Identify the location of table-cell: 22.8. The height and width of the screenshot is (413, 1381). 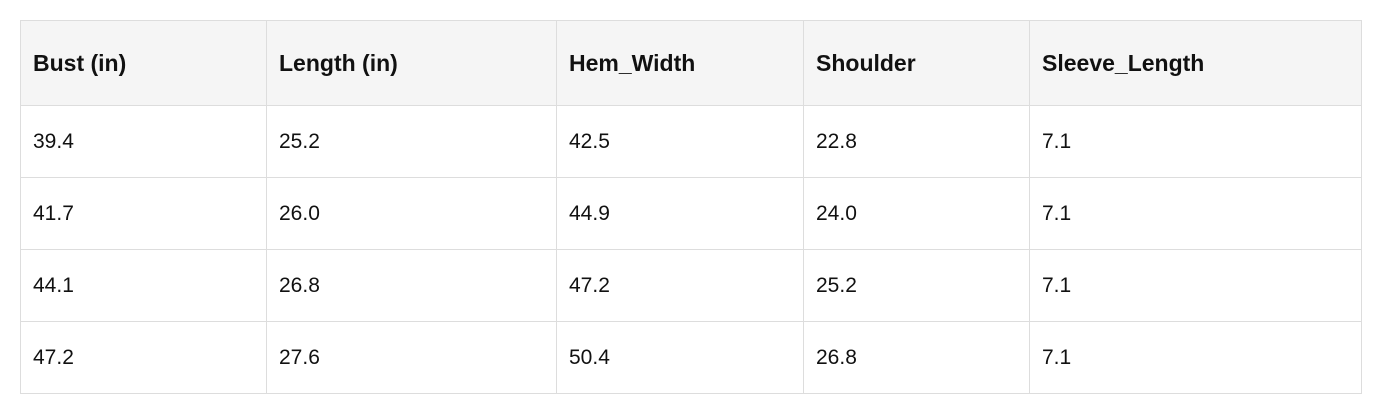
(916, 141).